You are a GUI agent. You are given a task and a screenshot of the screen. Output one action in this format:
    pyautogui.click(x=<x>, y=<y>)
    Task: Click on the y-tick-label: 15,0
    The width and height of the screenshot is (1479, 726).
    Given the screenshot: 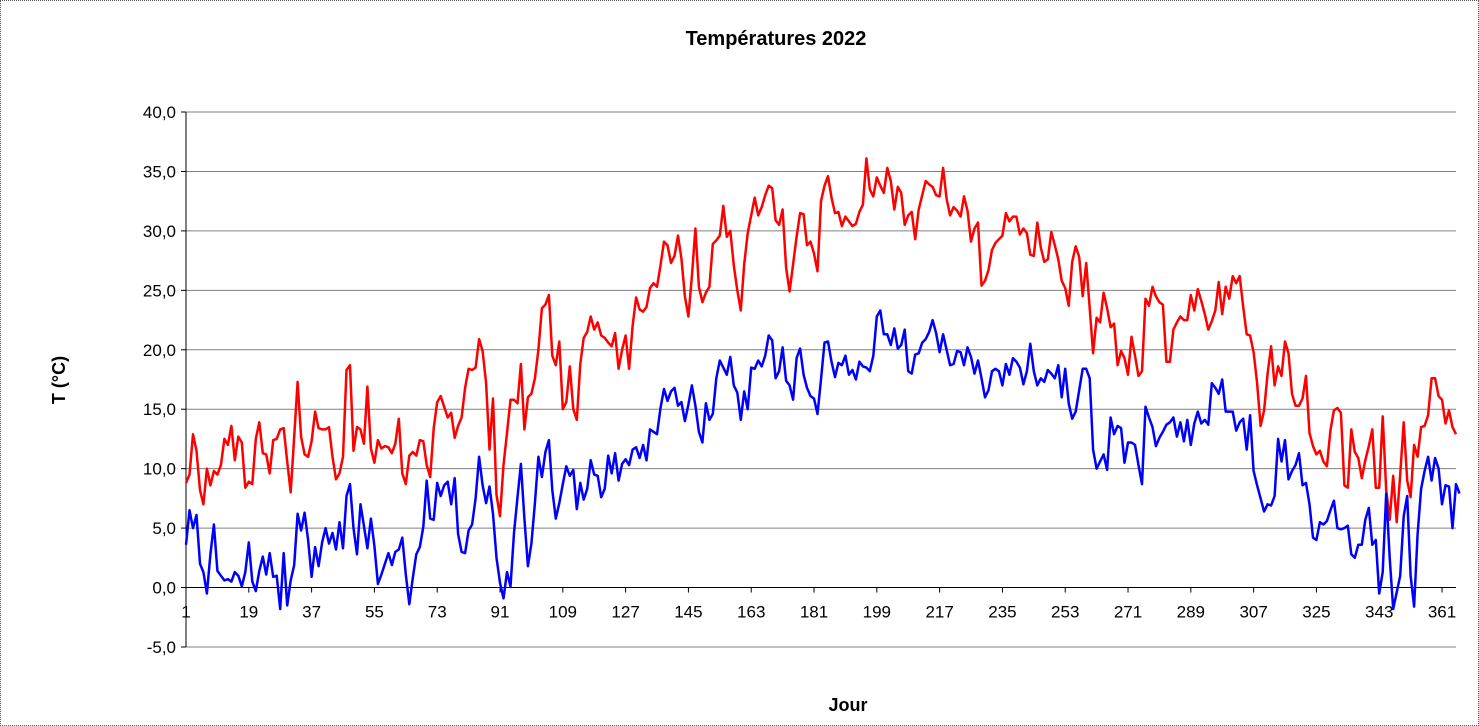 What is the action you would take?
    pyautogui.click(x=159, y=409)
    